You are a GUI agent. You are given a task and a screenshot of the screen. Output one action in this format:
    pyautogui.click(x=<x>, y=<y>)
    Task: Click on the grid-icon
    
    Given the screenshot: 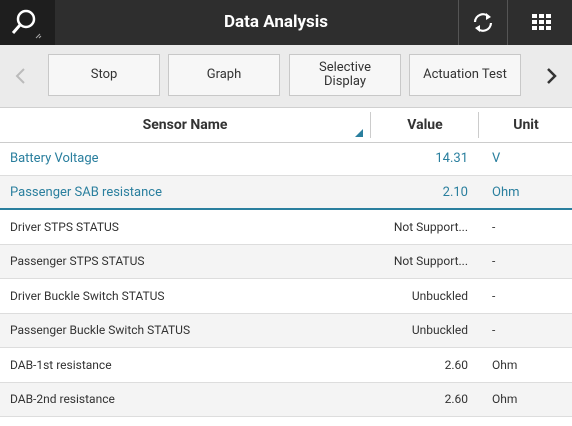 What is the action you would take?
    pyautogui.click(x=541, y=22)
    